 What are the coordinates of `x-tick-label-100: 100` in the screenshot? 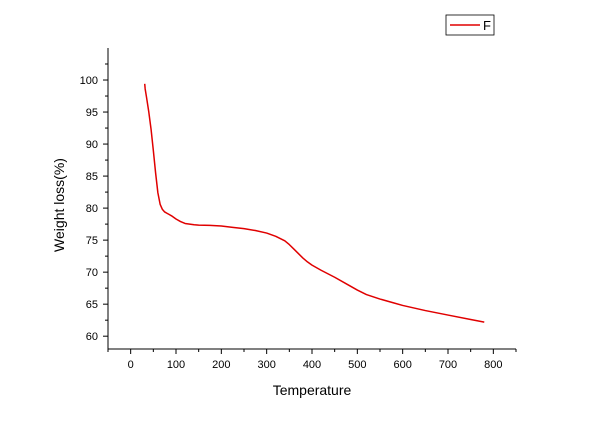 It's located at (176, 365).